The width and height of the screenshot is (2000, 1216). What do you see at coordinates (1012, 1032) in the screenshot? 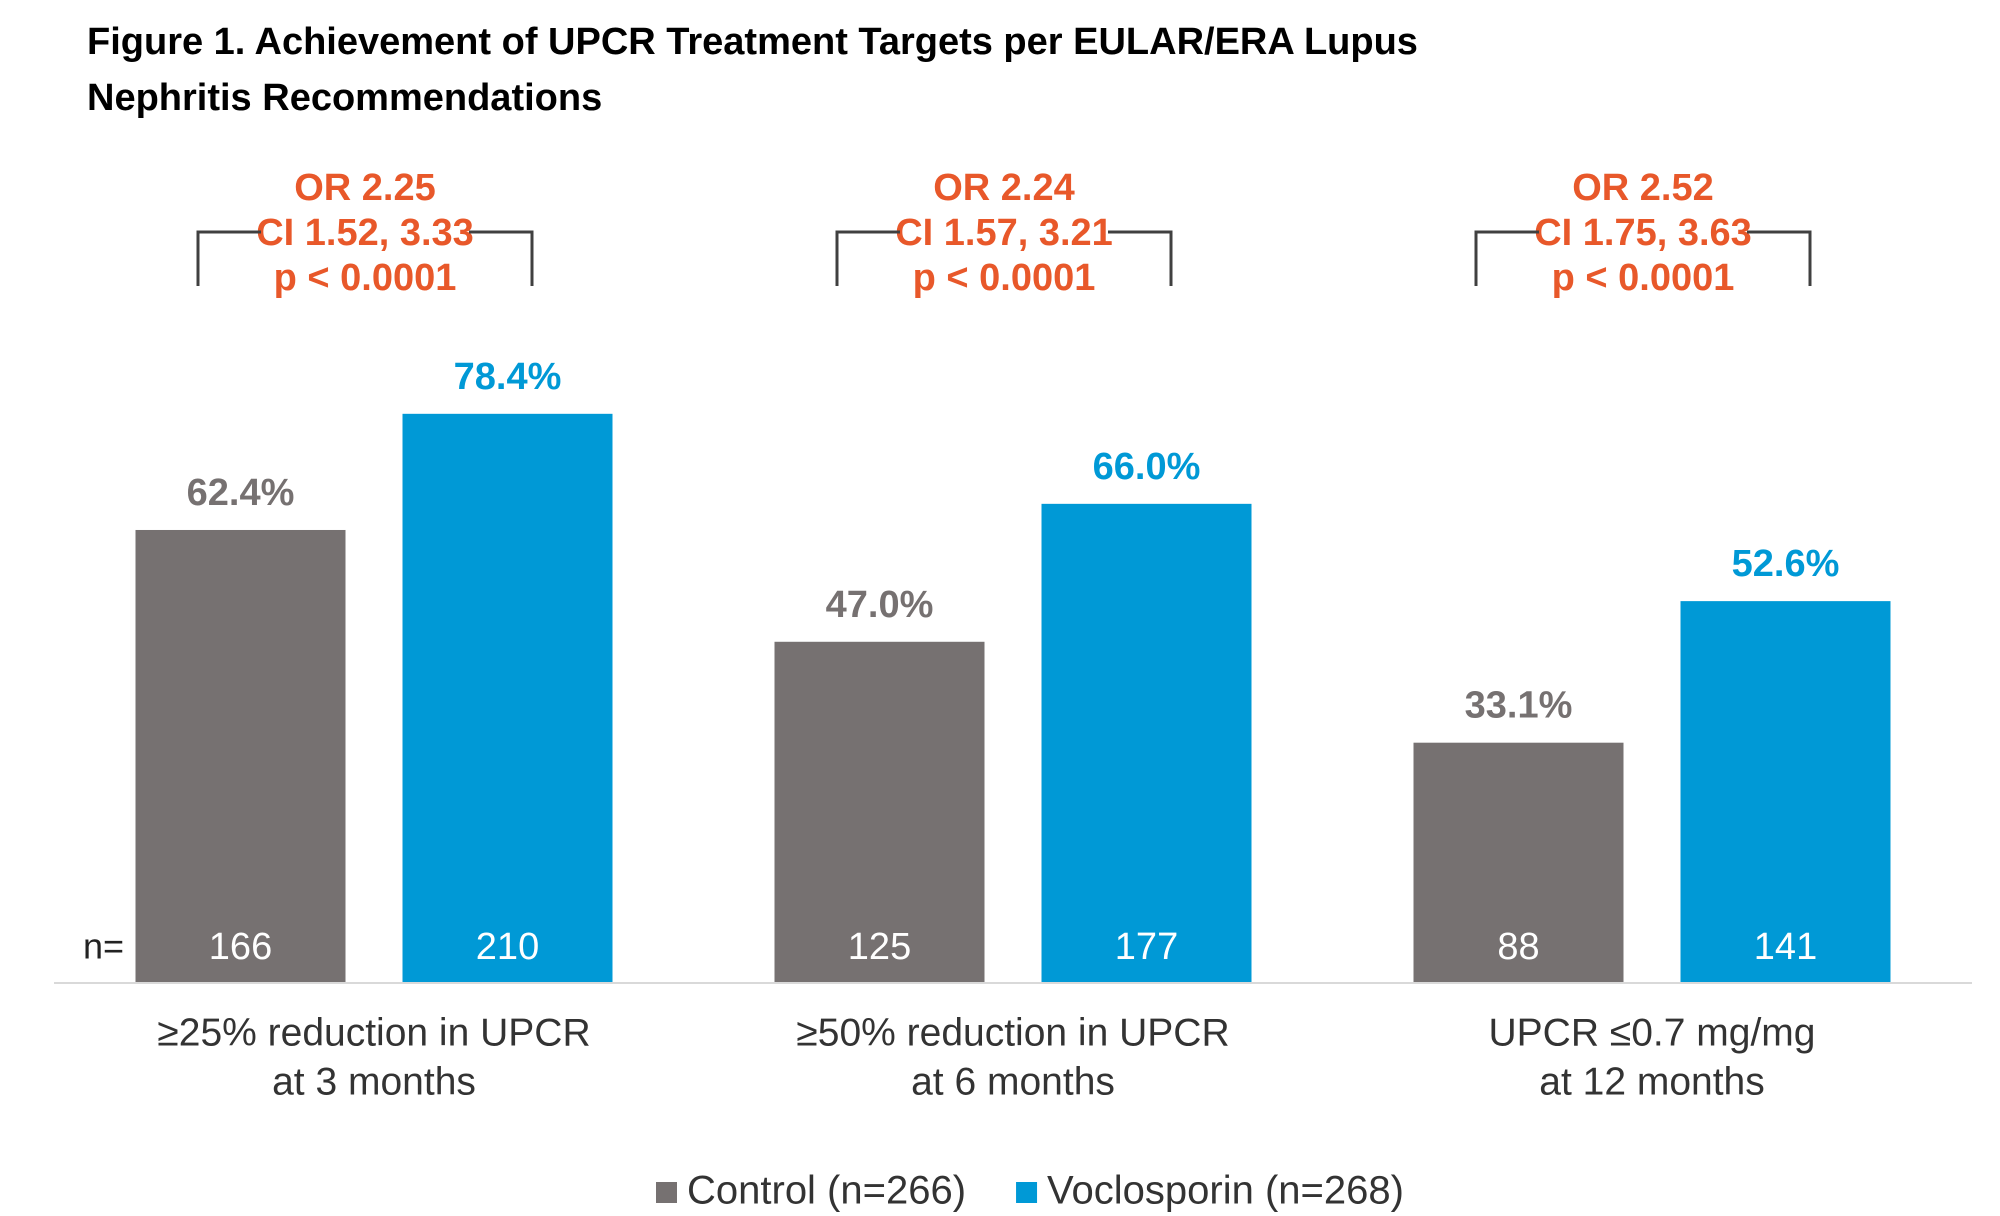
I see `x-tick-label: ≥50% reduction in UPCR` at bounding box center [1012, 1032].